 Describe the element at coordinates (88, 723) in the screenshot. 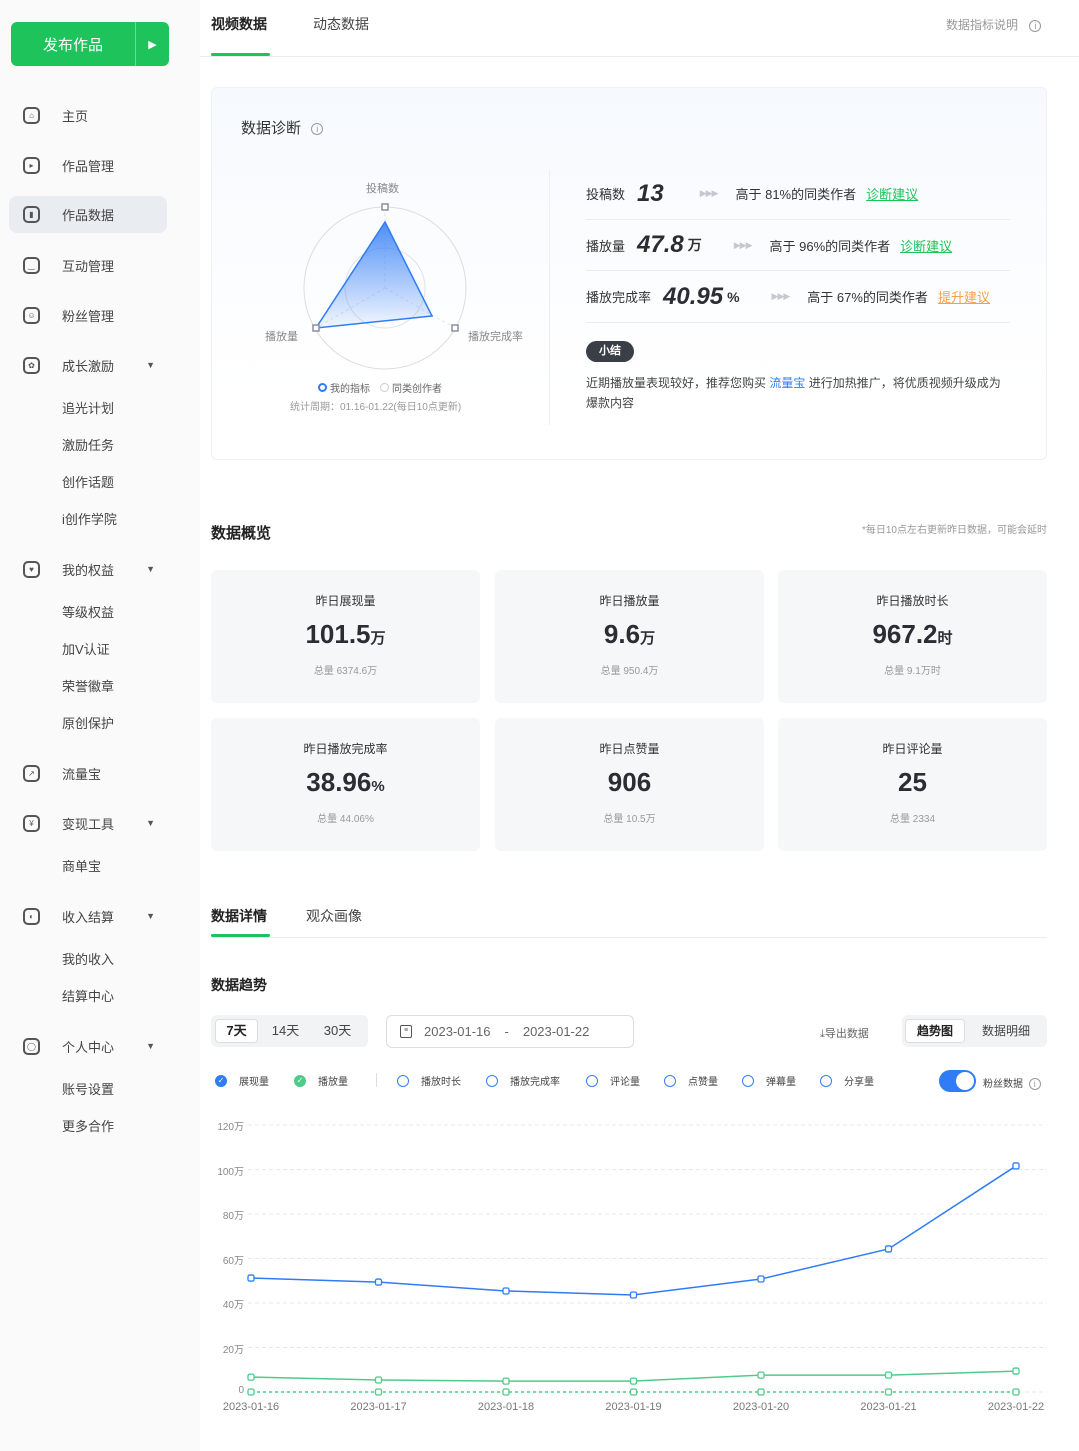

I see `sidebar-subitem: 原创保护` at that location.